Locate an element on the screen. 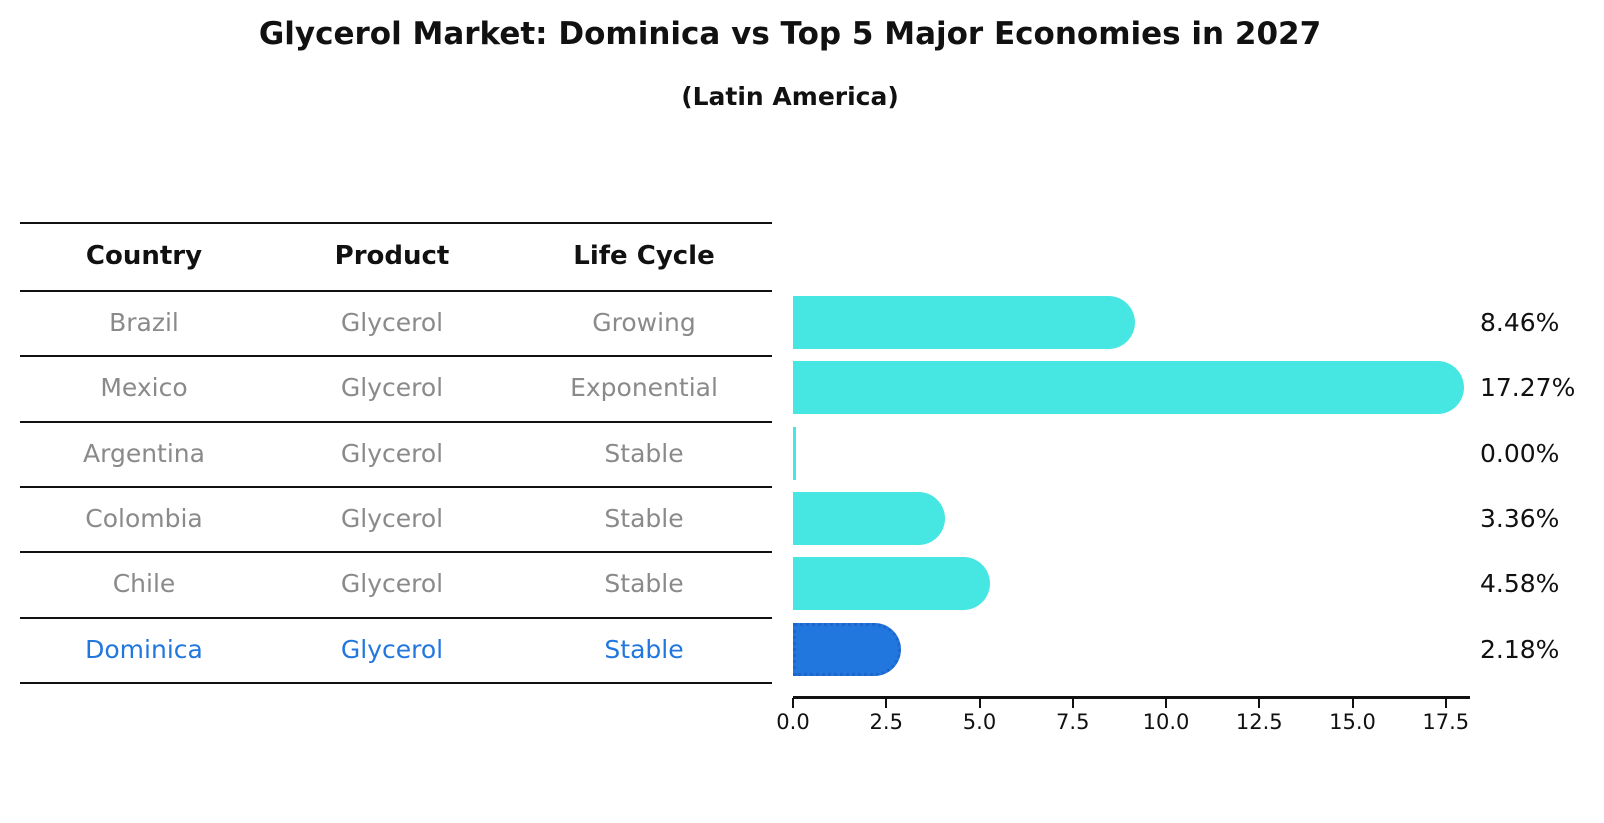  table-cell-country: Chile is located at coordinates (144, 584).